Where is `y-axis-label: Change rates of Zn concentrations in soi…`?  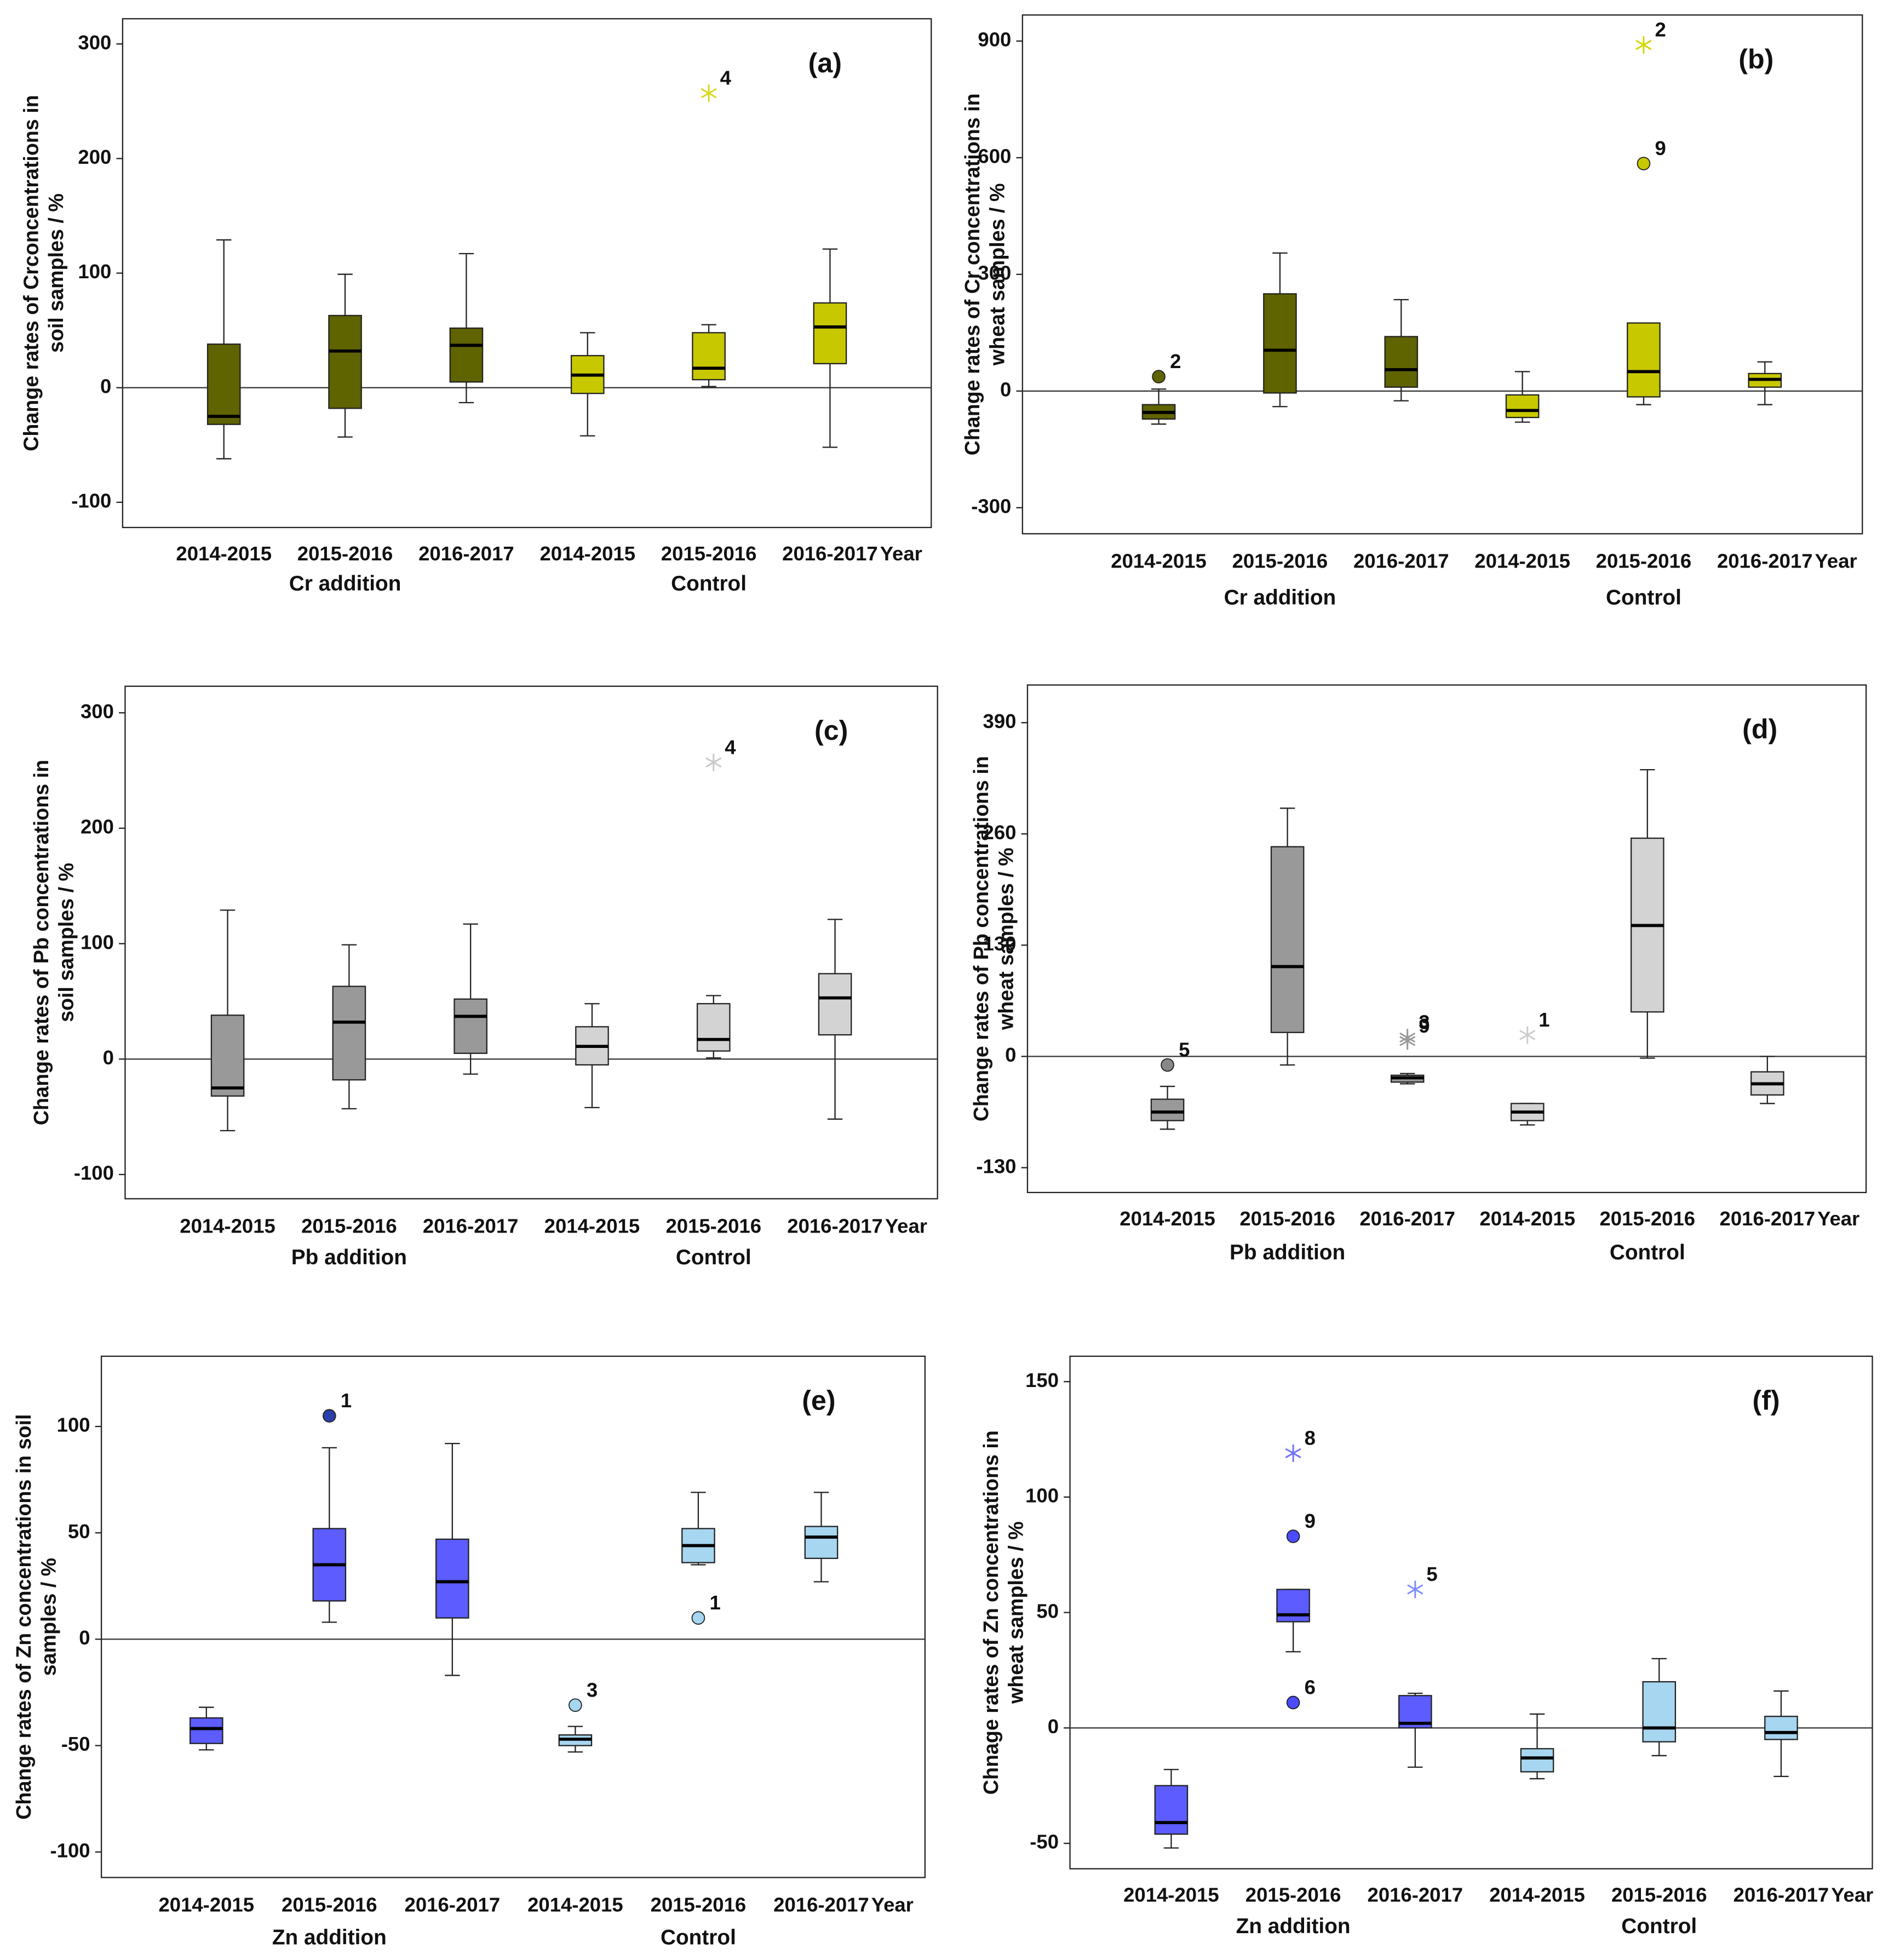
y-axis-label: Change rates of Zn concentrations in soi… is located at coordinates (24, 1617).